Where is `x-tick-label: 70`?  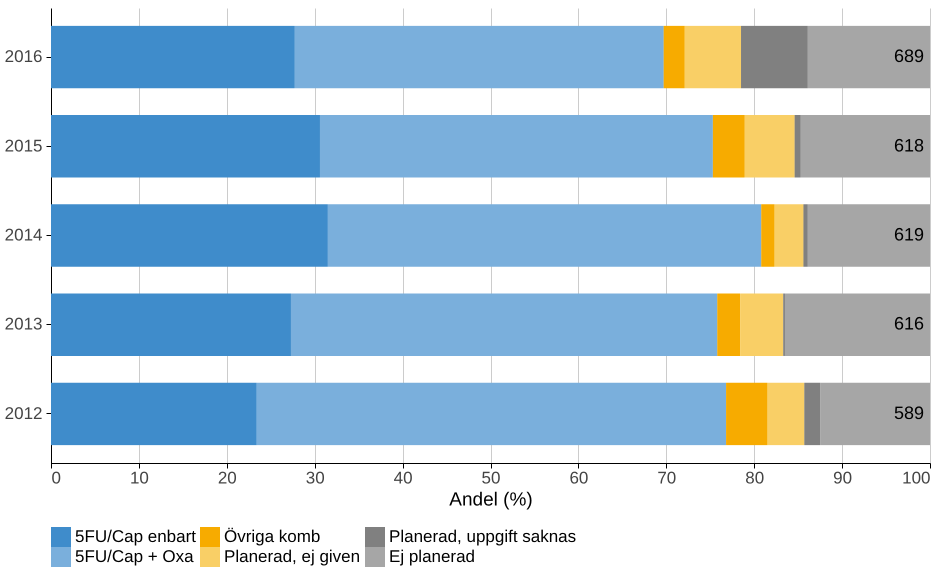
x-tick-label: 70 is located at coordinates (666, 478).